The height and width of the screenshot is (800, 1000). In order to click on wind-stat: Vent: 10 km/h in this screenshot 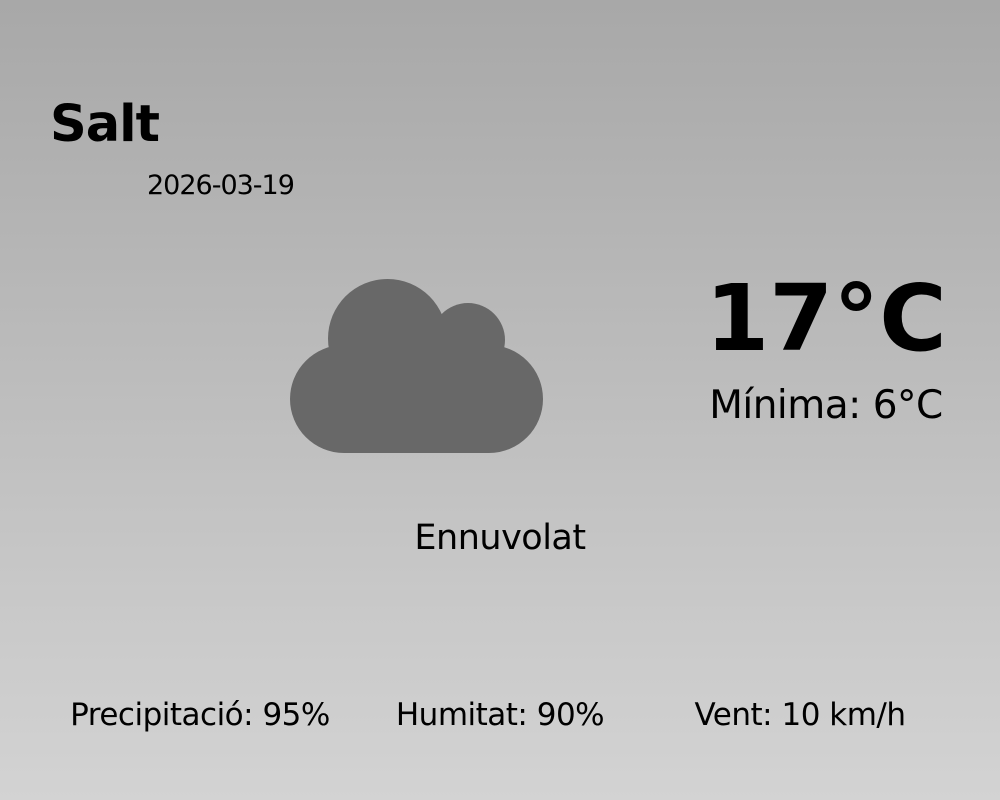, I will do `click(800, 715)`.